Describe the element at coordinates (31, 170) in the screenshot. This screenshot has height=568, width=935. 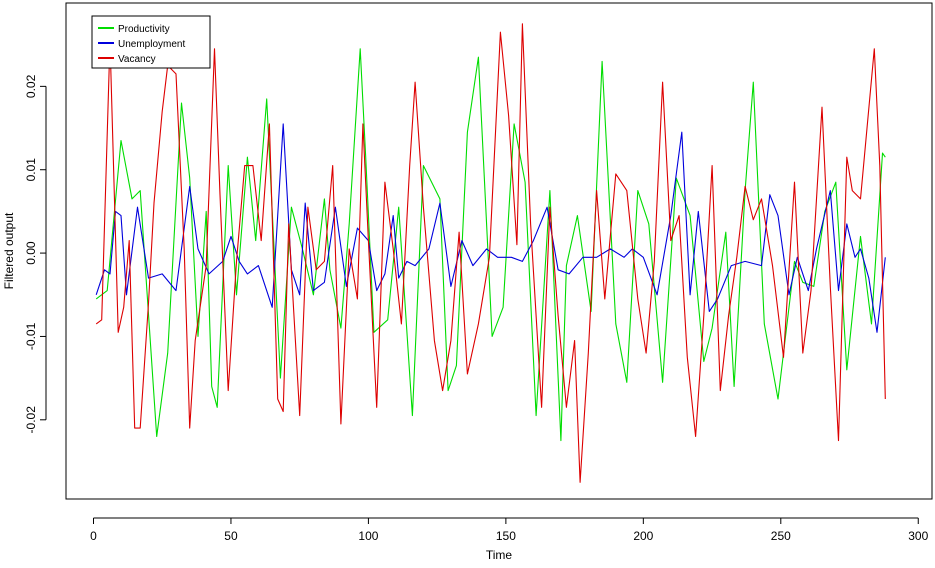
I see `y-tick-label: 0.01` at that location.